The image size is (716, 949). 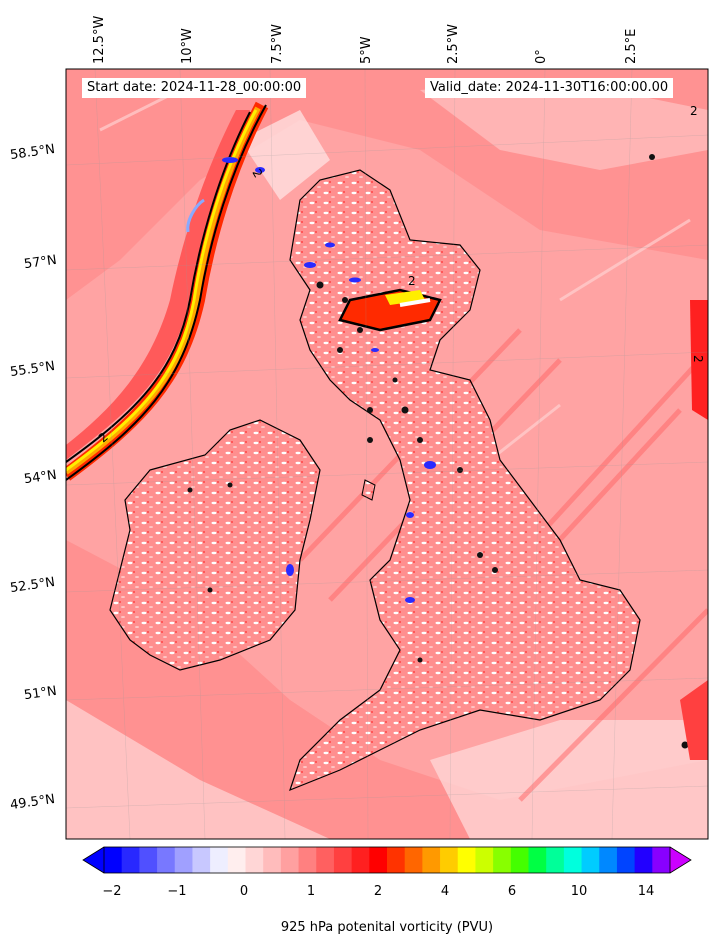 What do you see at coordinates (93, 860) in the screenshot?
I see `colorbar-under-triangle` at bounding box center [93, 860].